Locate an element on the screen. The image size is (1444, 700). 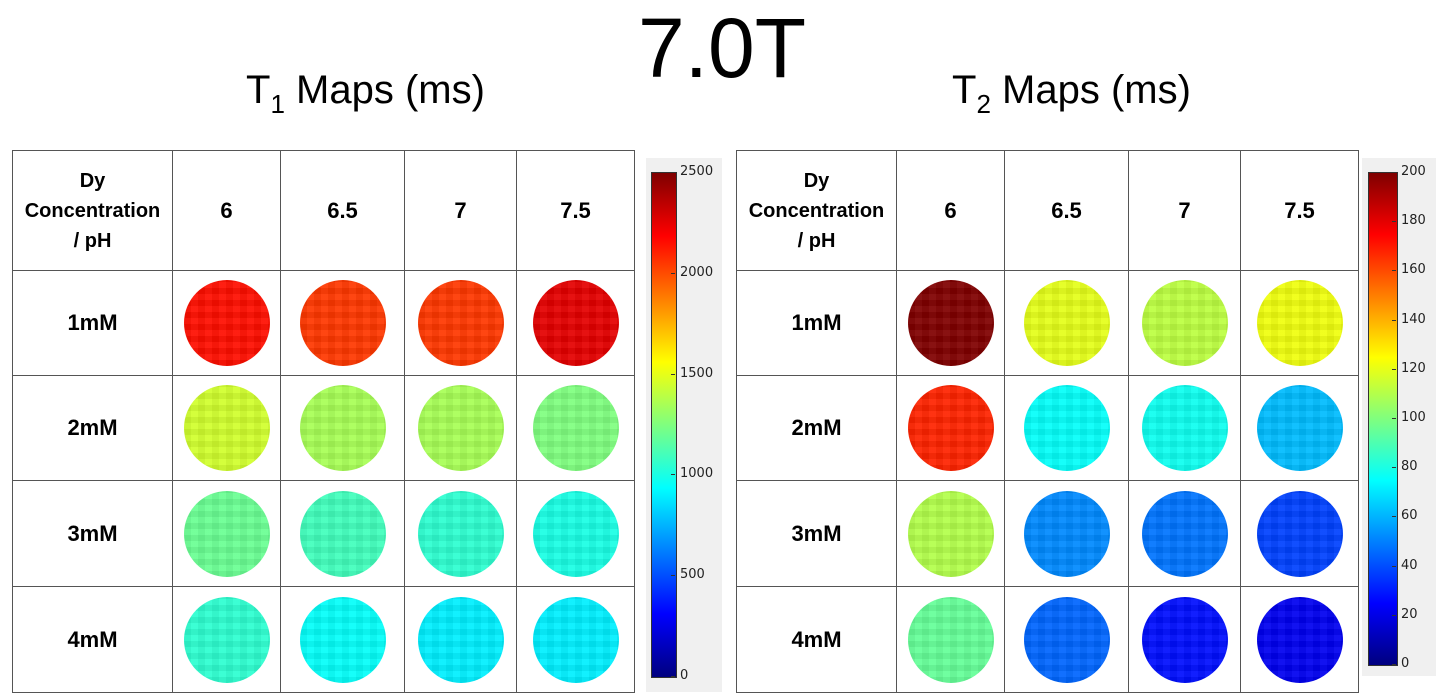
t1-sample-disk-1mM-ph-7.5 is located at coordinates (575, 323).